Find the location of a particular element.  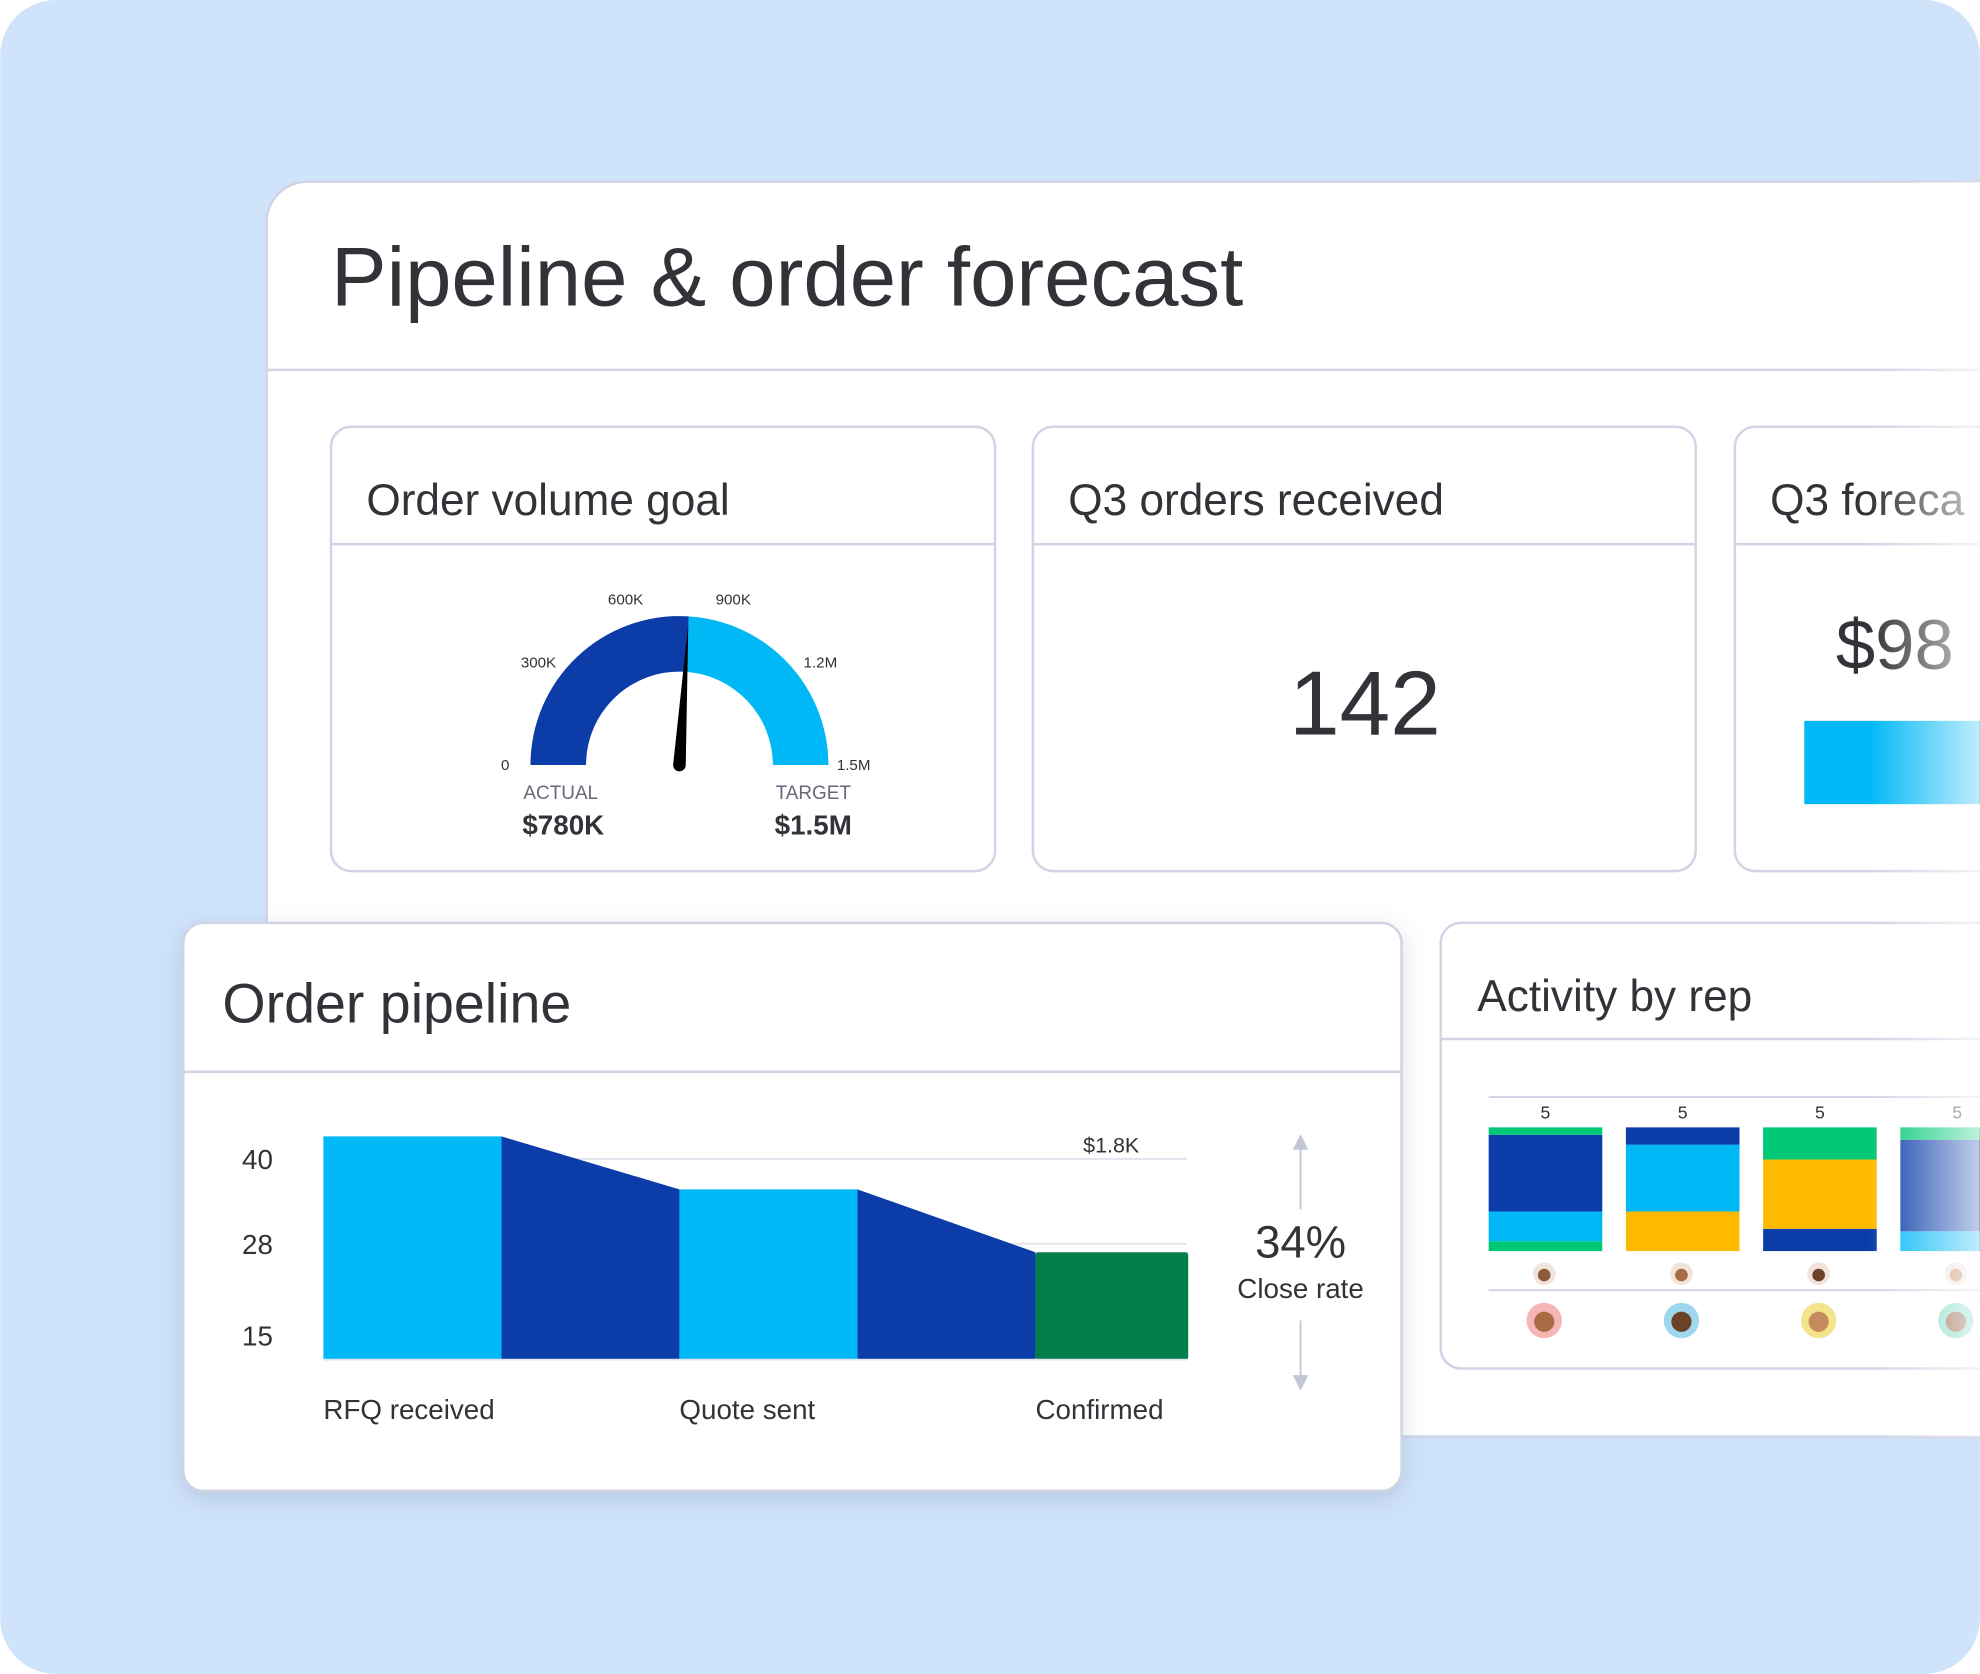

card-title: Q3 orders received is located at coordinates (1256, 500).